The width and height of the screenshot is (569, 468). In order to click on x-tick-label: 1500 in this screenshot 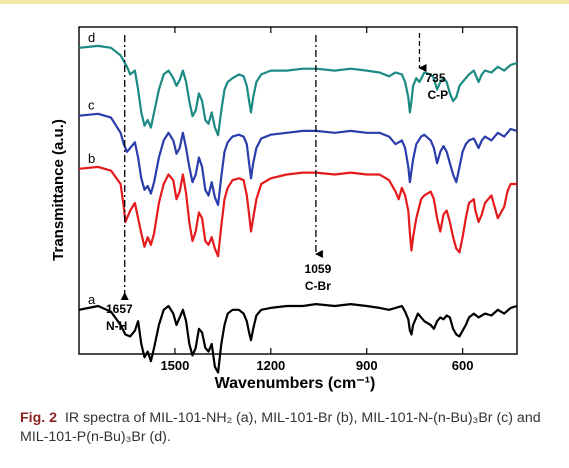, I will do `click(174, 365)`.